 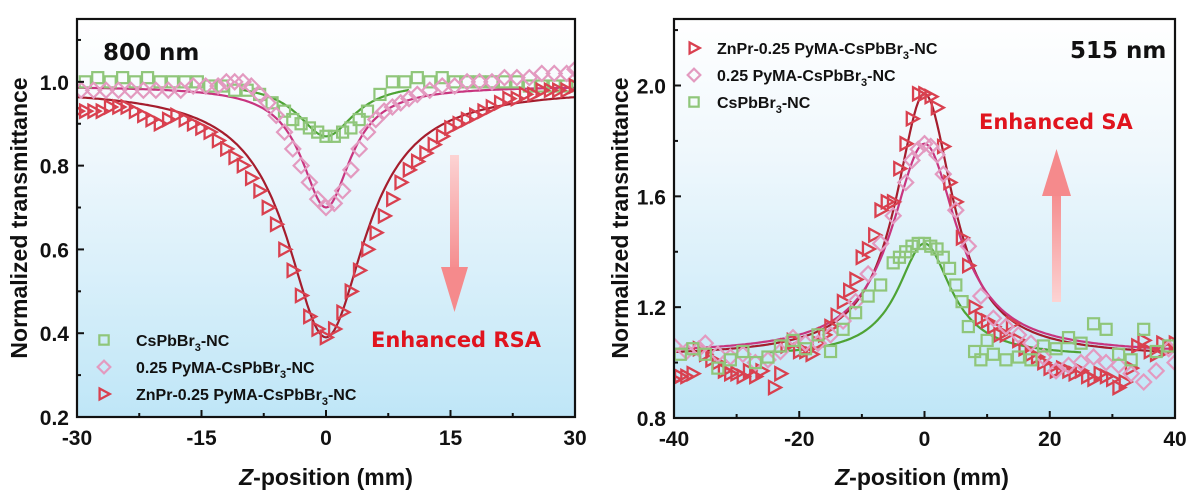 I want to click on x-tick-label: -20, so click(x=799, y=439).